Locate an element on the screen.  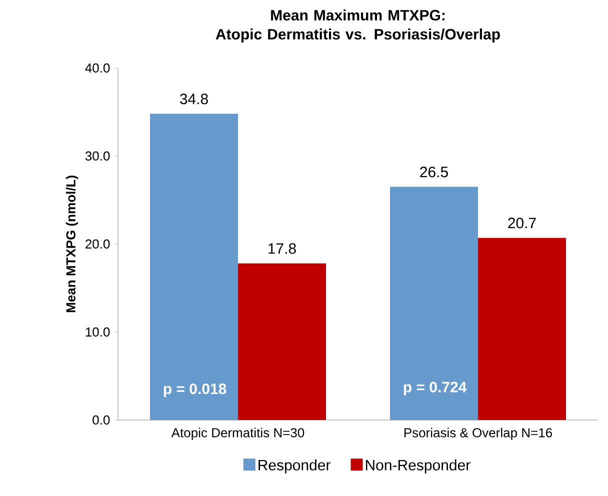
annotation: p = 0.018 is located at coordinates (195, 391).